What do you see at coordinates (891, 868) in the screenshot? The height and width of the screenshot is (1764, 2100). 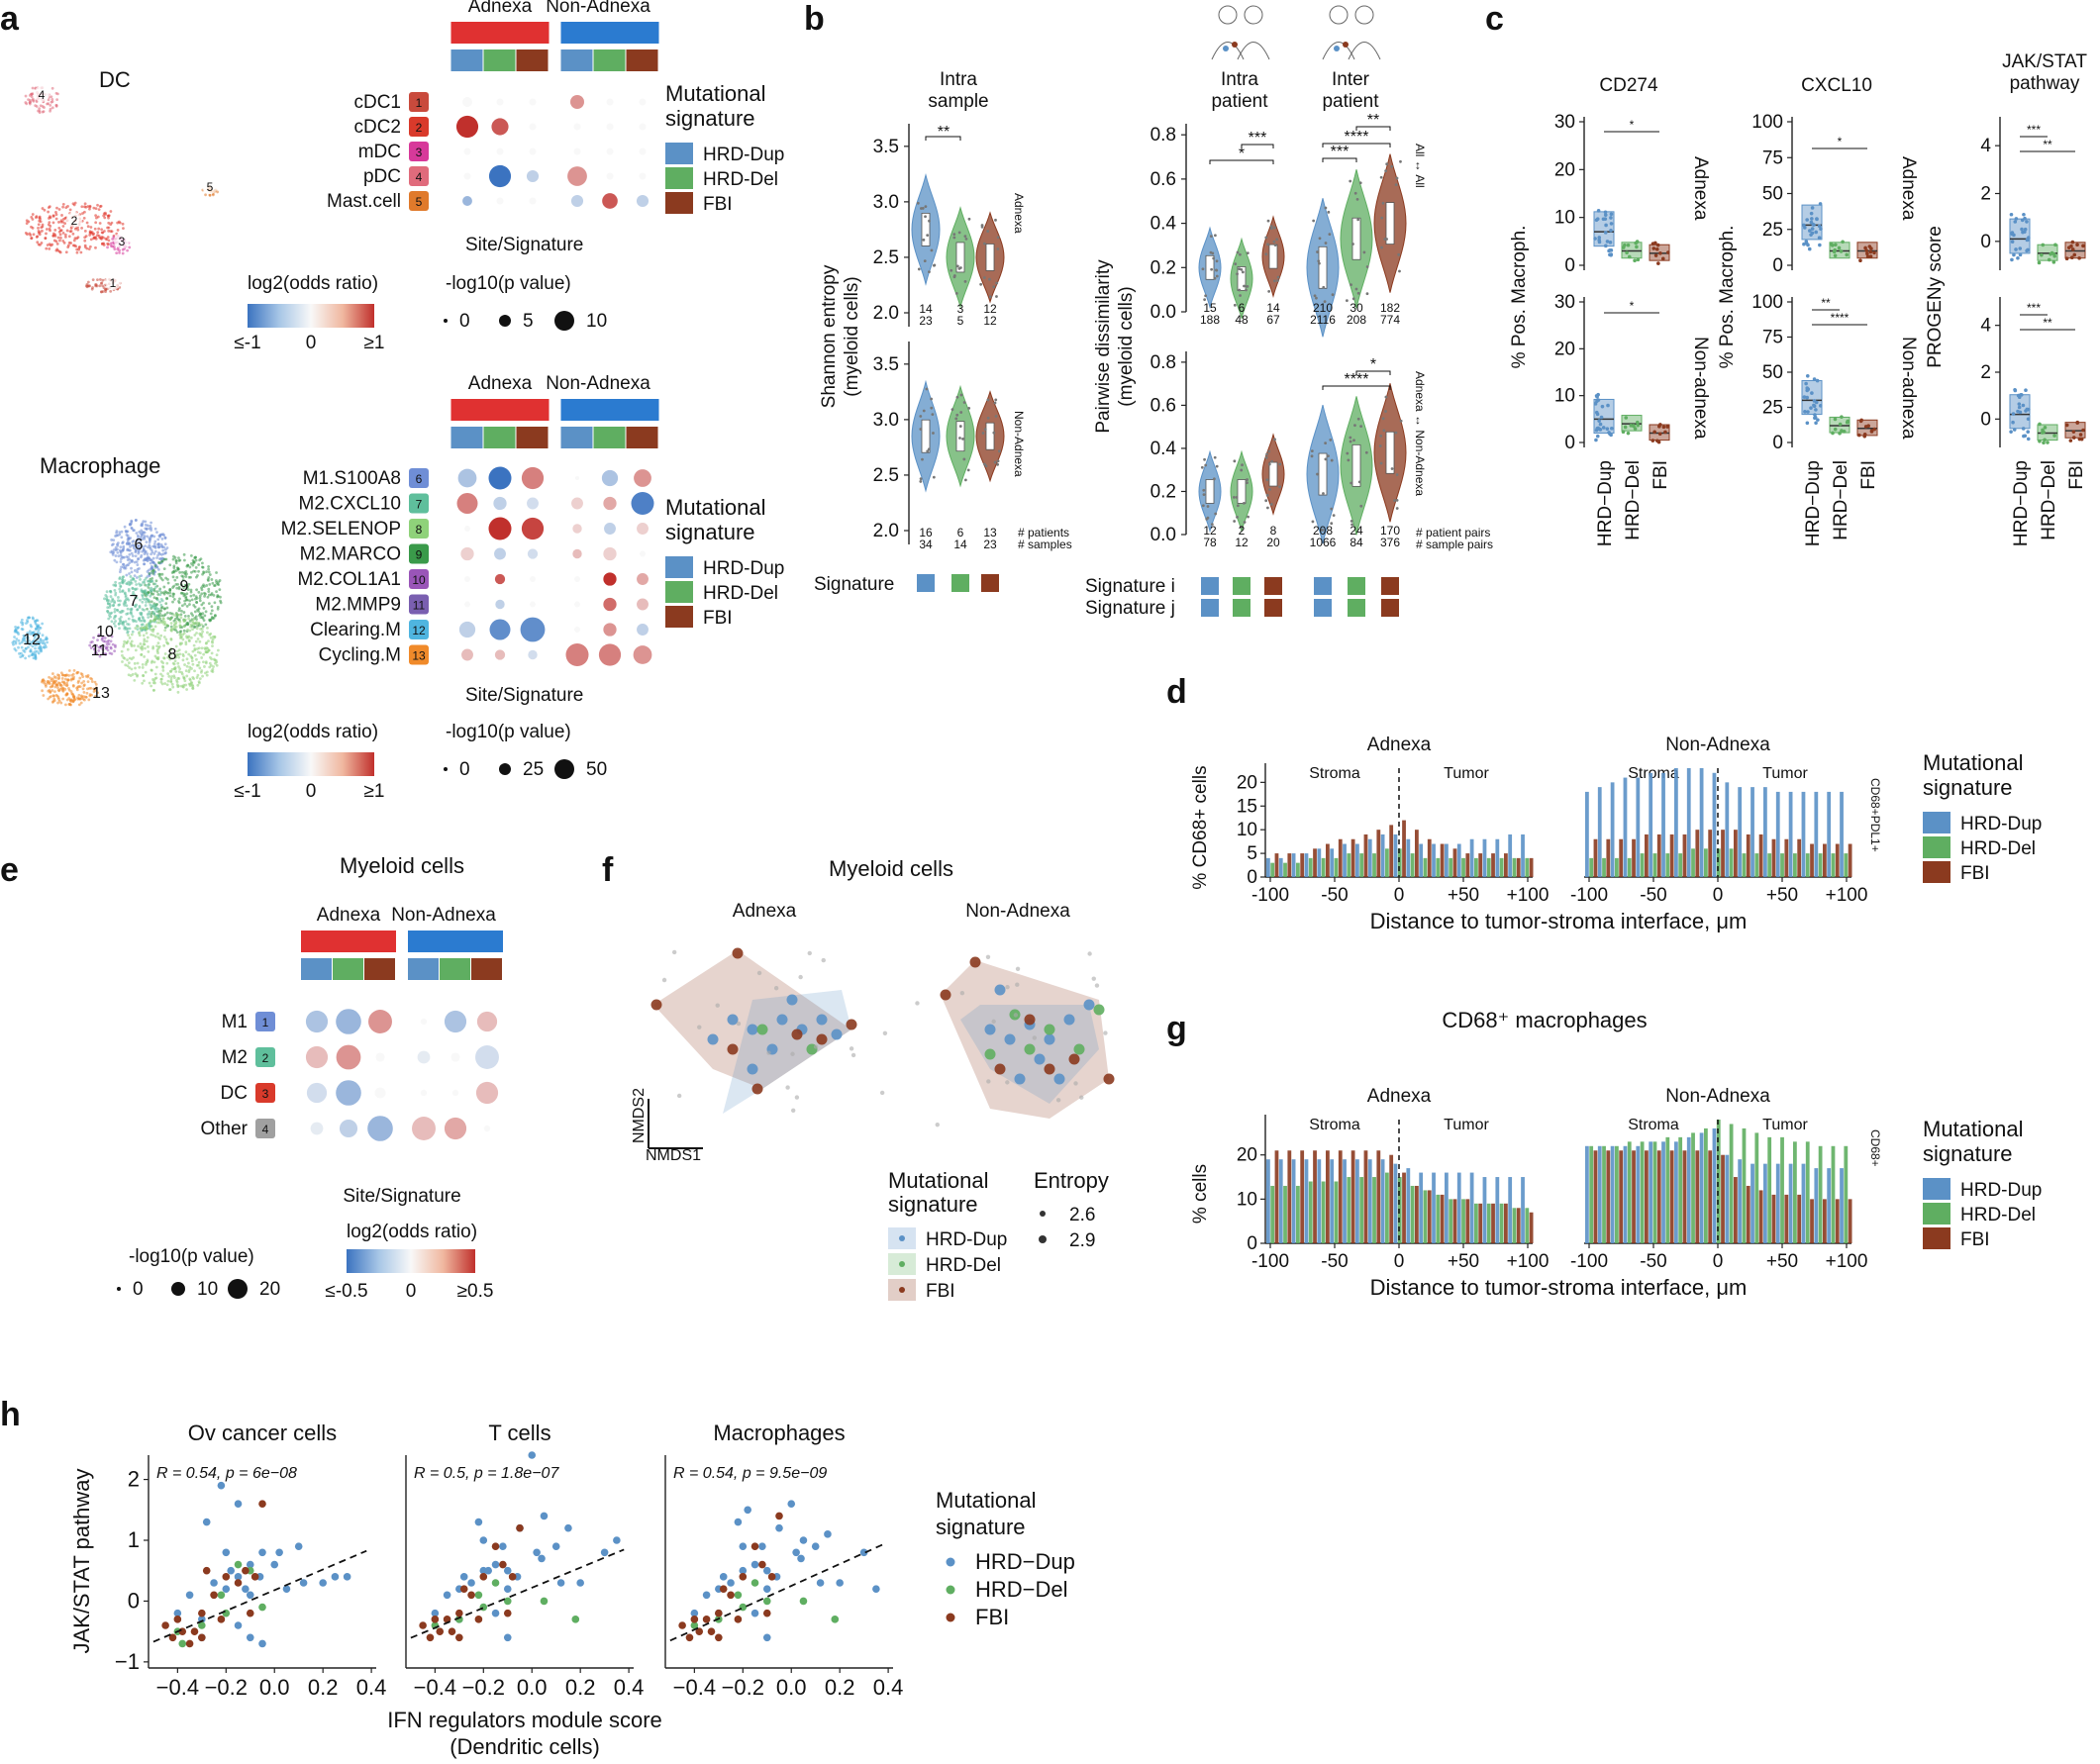 I see `panel-f-title: Myeloid cells` at bounding box center [891, 868].